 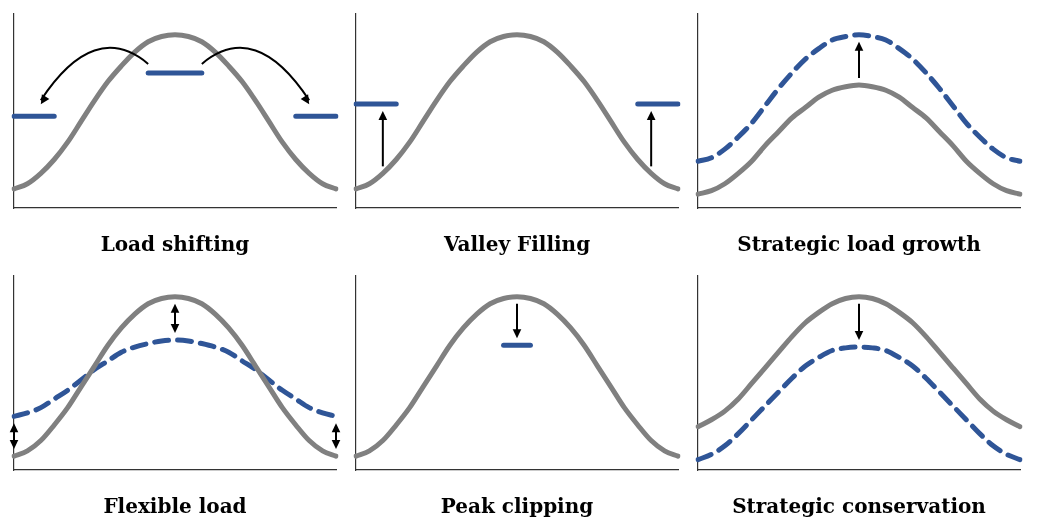 I want to click on text: Strategic load growth, so click(x=859, y=244).